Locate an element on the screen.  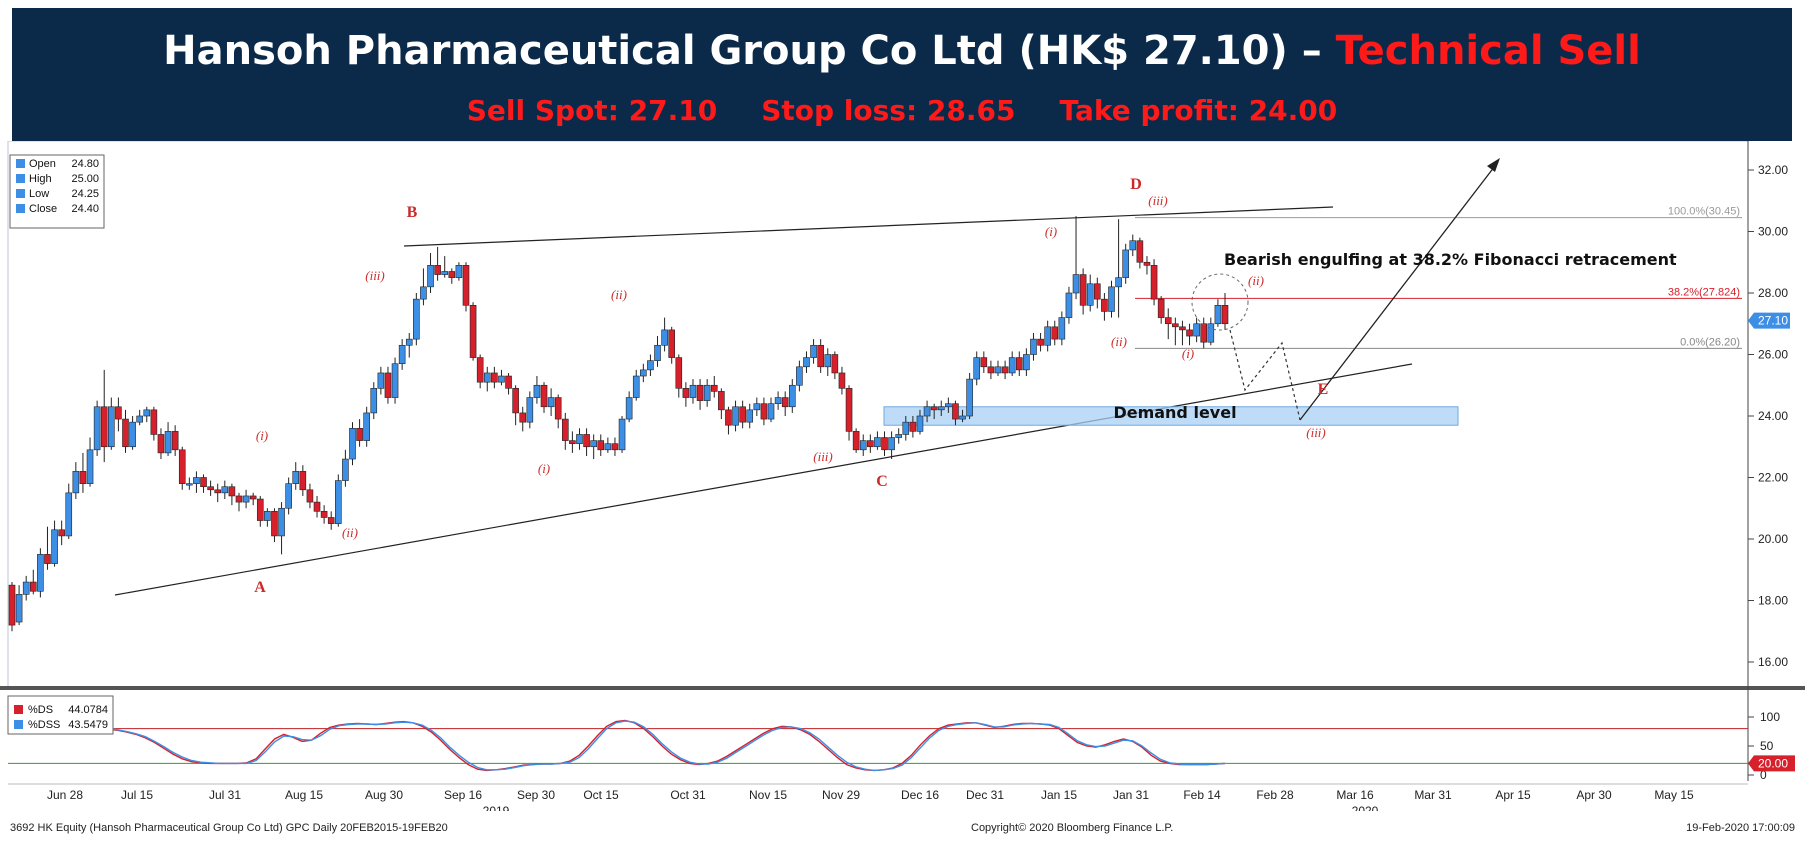
take-profit: Take profit: 24.00 is located at coordinates (1198, 110).